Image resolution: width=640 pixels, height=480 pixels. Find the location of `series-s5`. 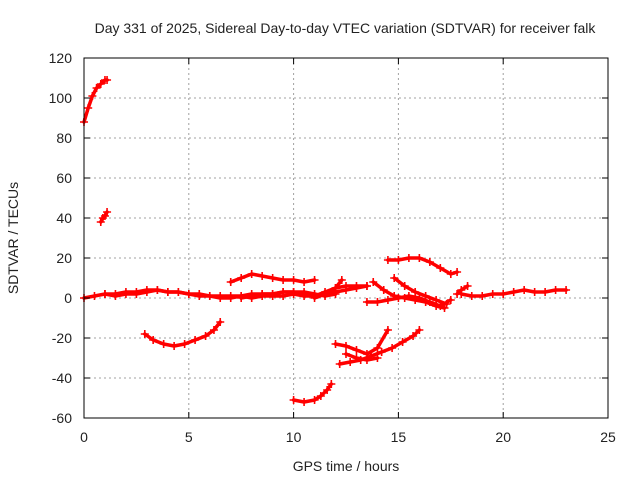

series-s5 is located at coordinates (272, 278).